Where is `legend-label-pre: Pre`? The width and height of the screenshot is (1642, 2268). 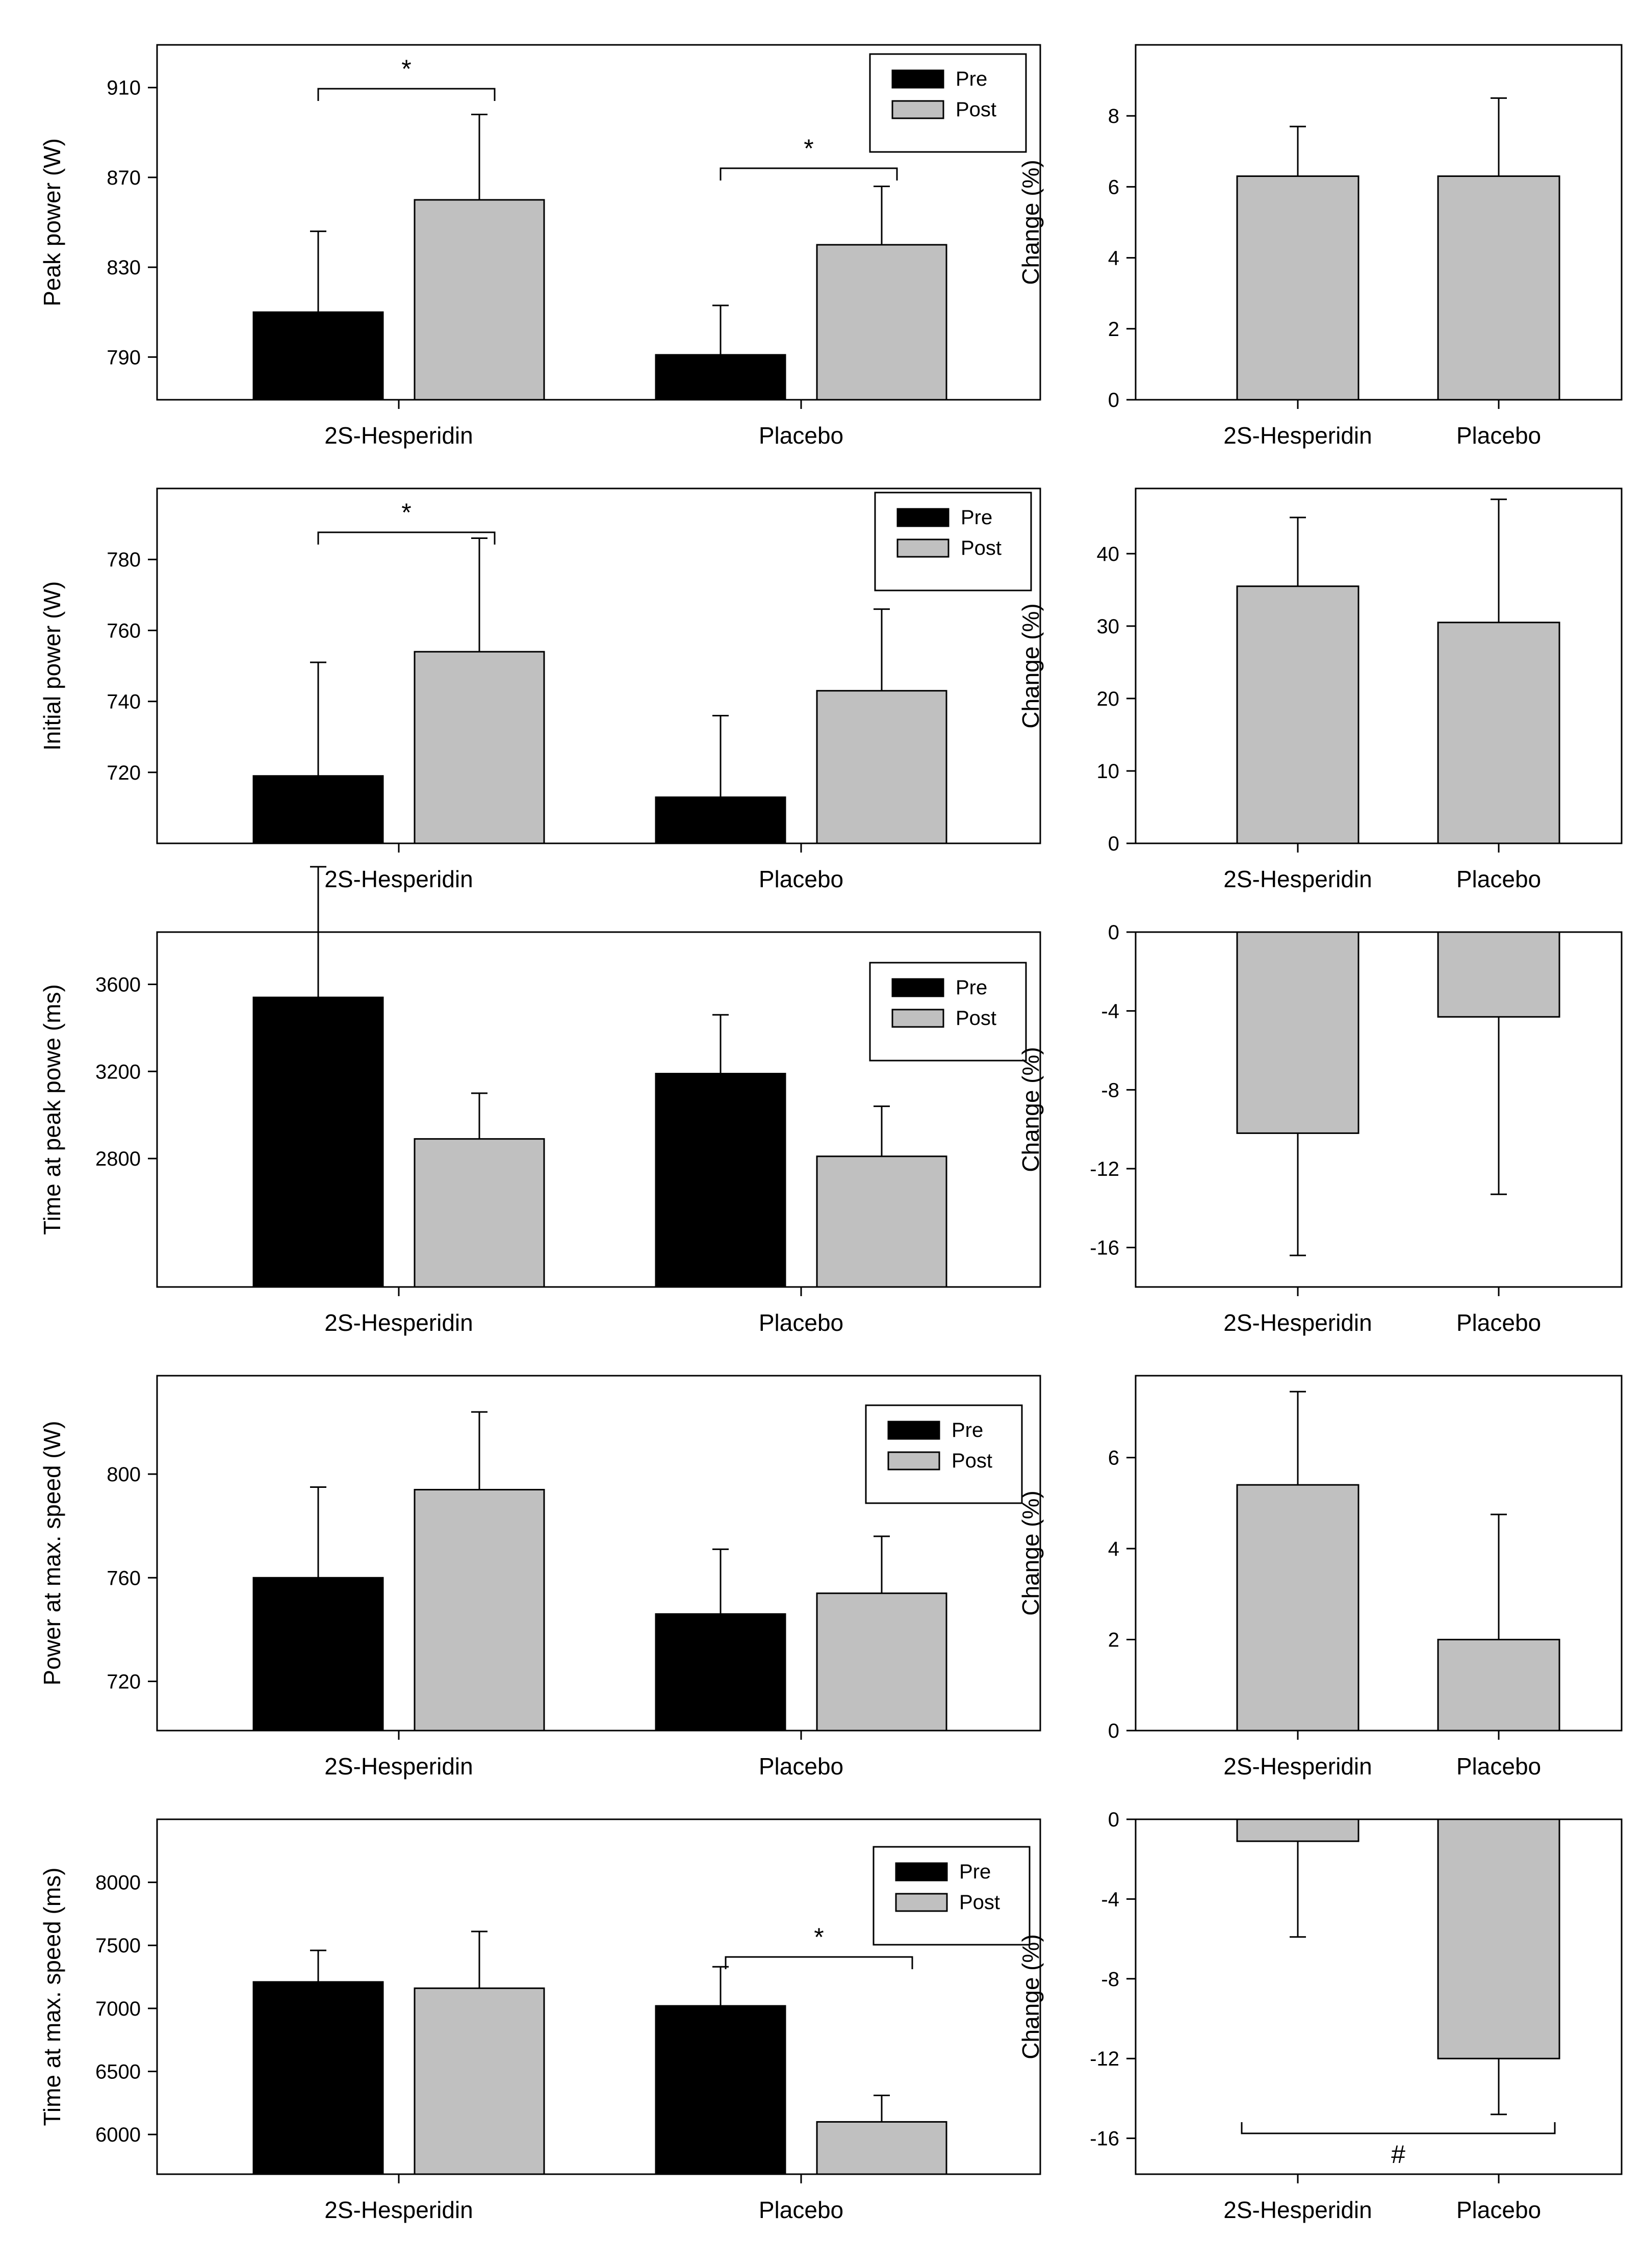
legend-label-pre: Pre is located at coordinates (971, 987).